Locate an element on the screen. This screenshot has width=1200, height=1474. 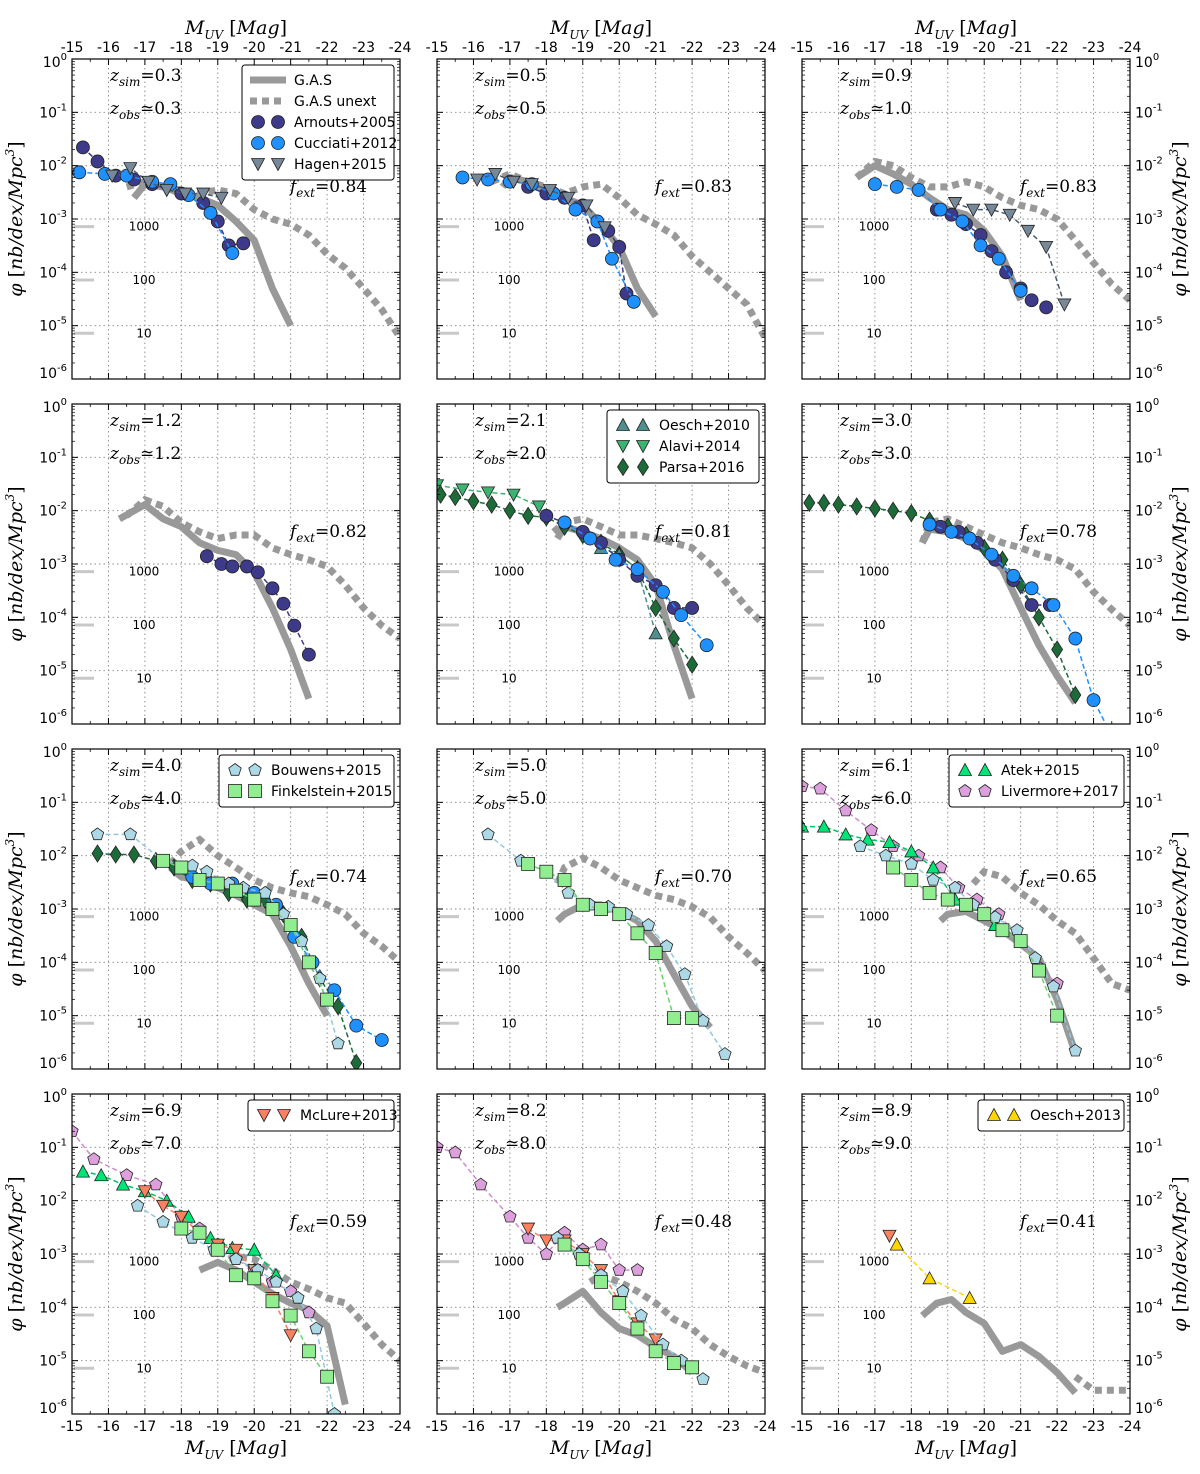
x-tick-label: -23 is located at coordinates (363, 1427).